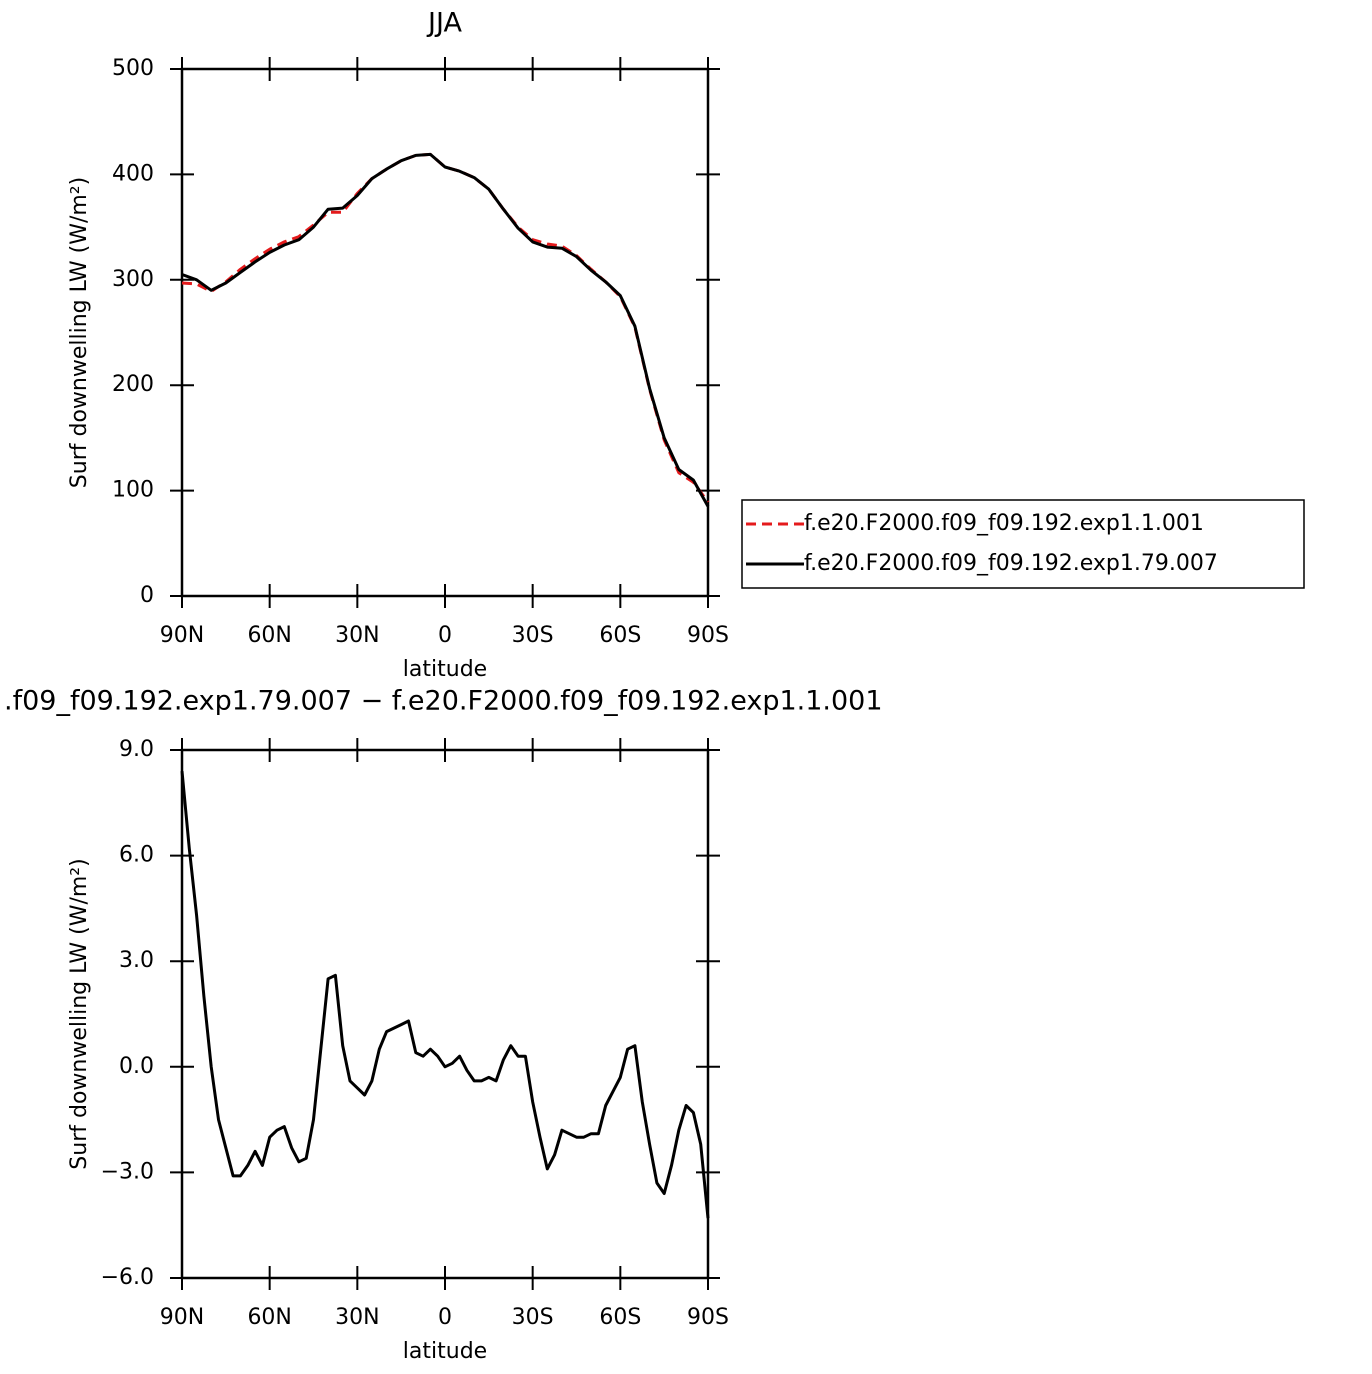 The height and width of the screenshot is (1374, 1372). I want to click on y-tick-label: −3.0, so click(127, 1171).